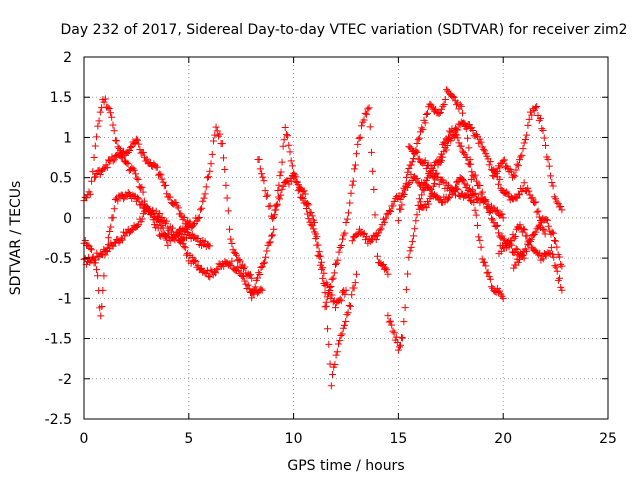  I want to click on y-tick-label: -2.5, so click(58, 420).